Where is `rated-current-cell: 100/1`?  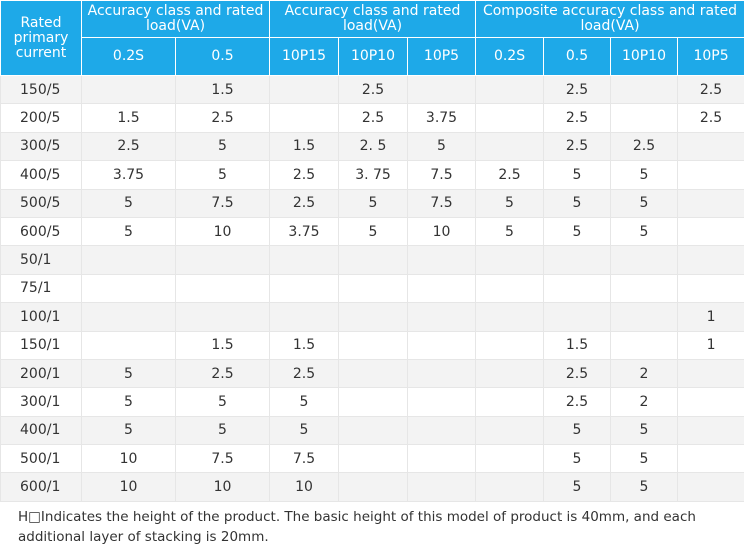 rated-current-cell: 100/1 is located at coordinates (41, 317).